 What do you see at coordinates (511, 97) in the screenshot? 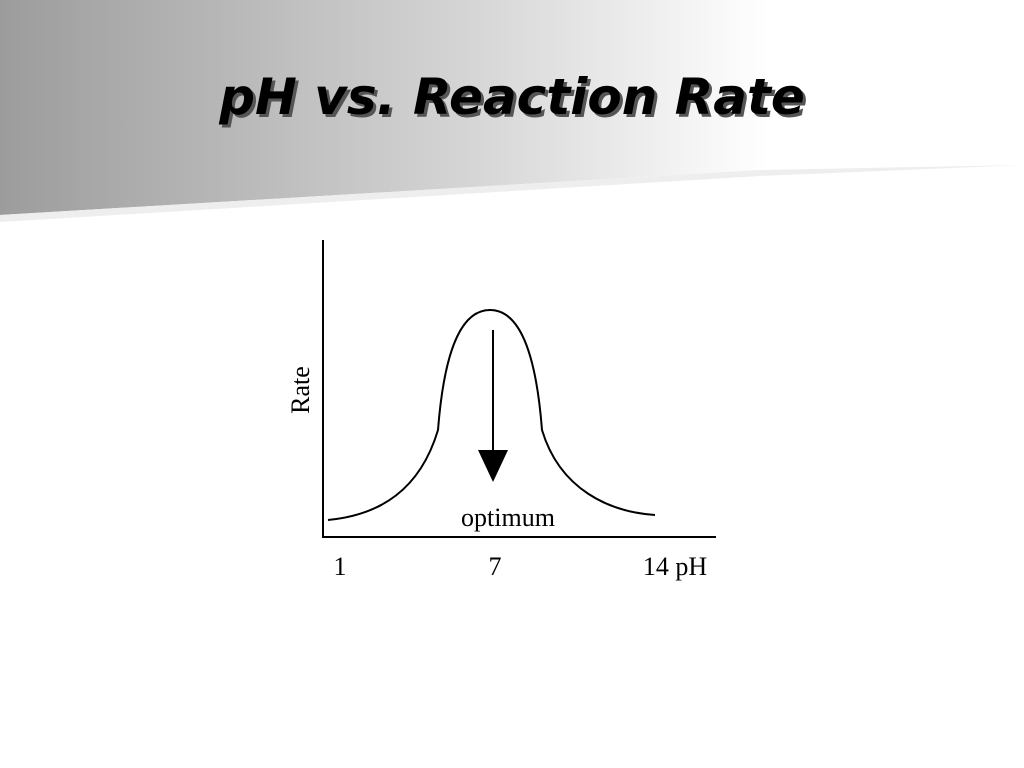
I see `slide-title: pH vs. Reaction Rate` at bounding box center [511, 97].